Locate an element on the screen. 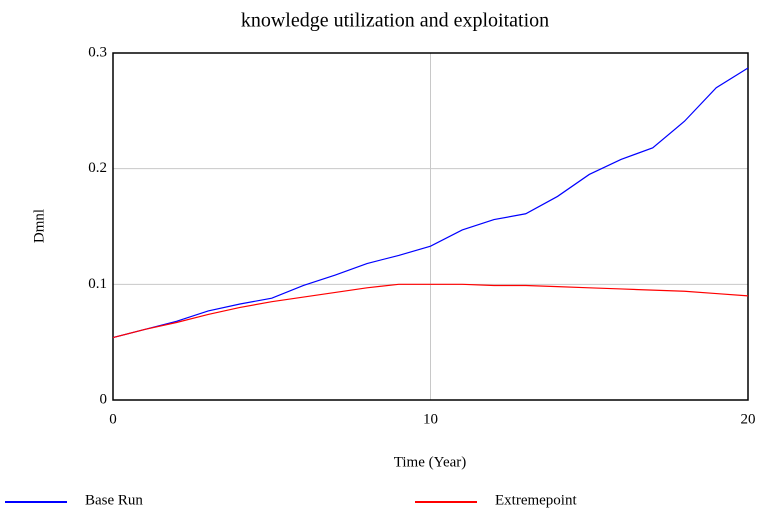 This screenshot has width=759, height=513. y-tick-label: 0 is located at coordinates (104, 399).